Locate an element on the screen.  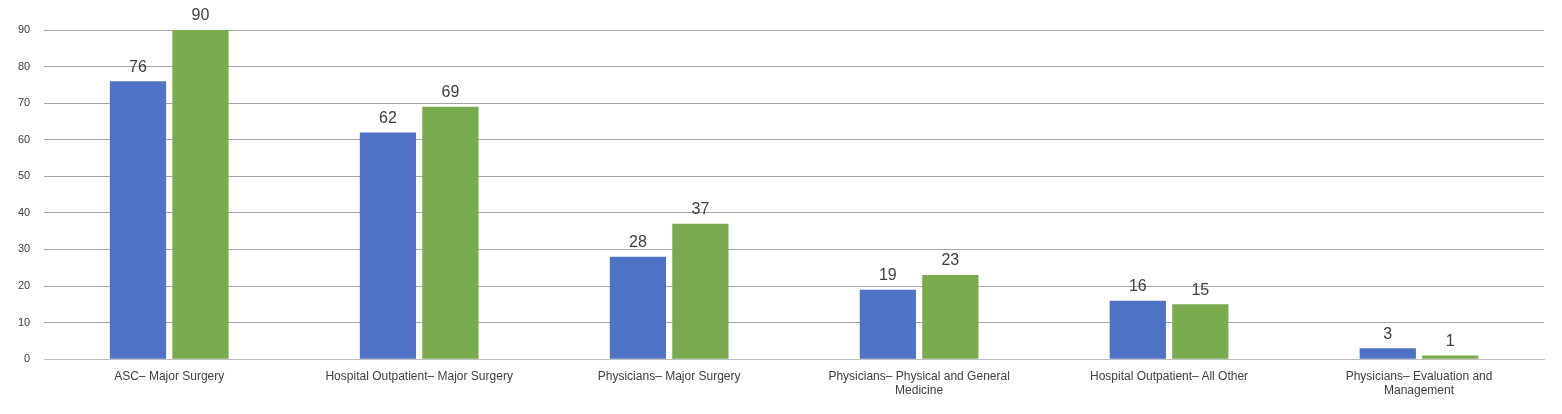
data-label: 1 is located at coordinates (1450, 340).